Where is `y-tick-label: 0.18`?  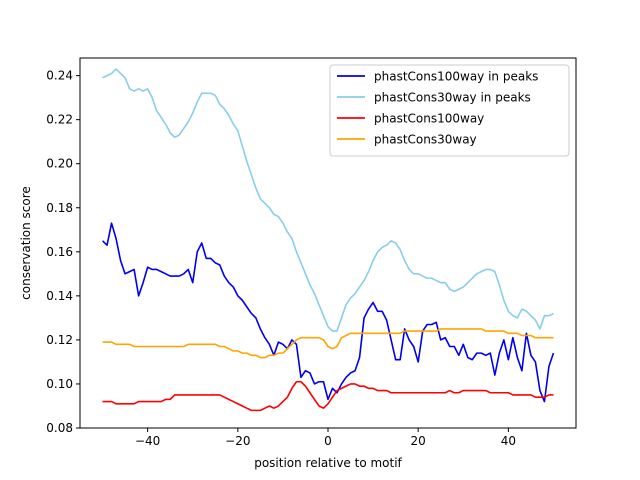 y-tick-label: 0.18 is located at coordinates (59, 208).